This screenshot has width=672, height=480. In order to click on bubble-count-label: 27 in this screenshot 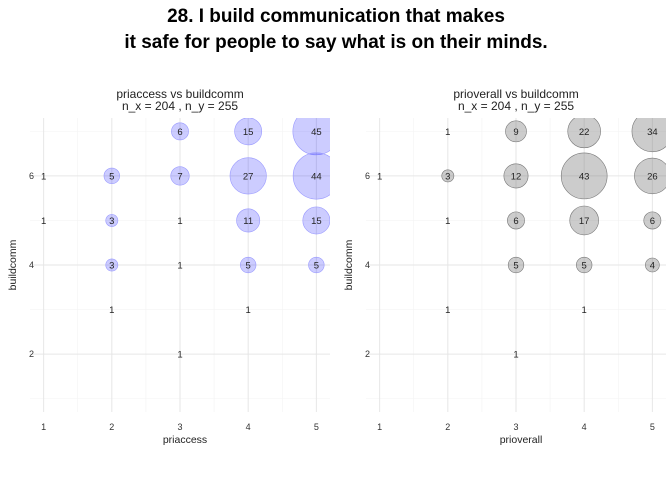, I will do `click(248, 176)`.